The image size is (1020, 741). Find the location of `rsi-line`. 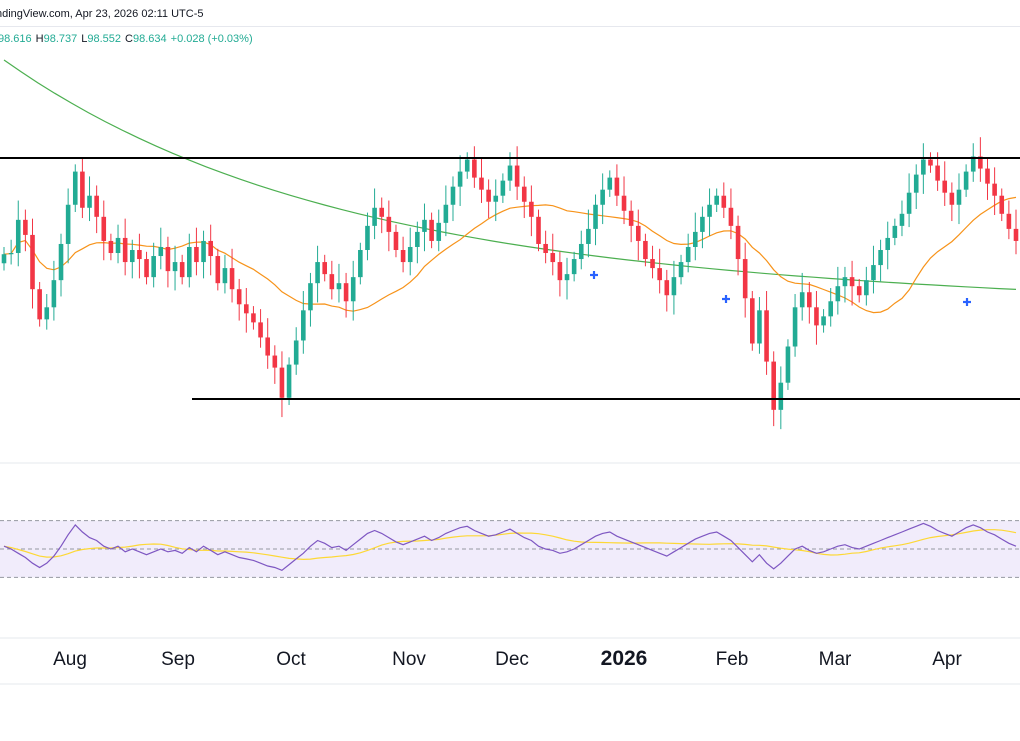

rsi-line is located at coordinates (510, 546).